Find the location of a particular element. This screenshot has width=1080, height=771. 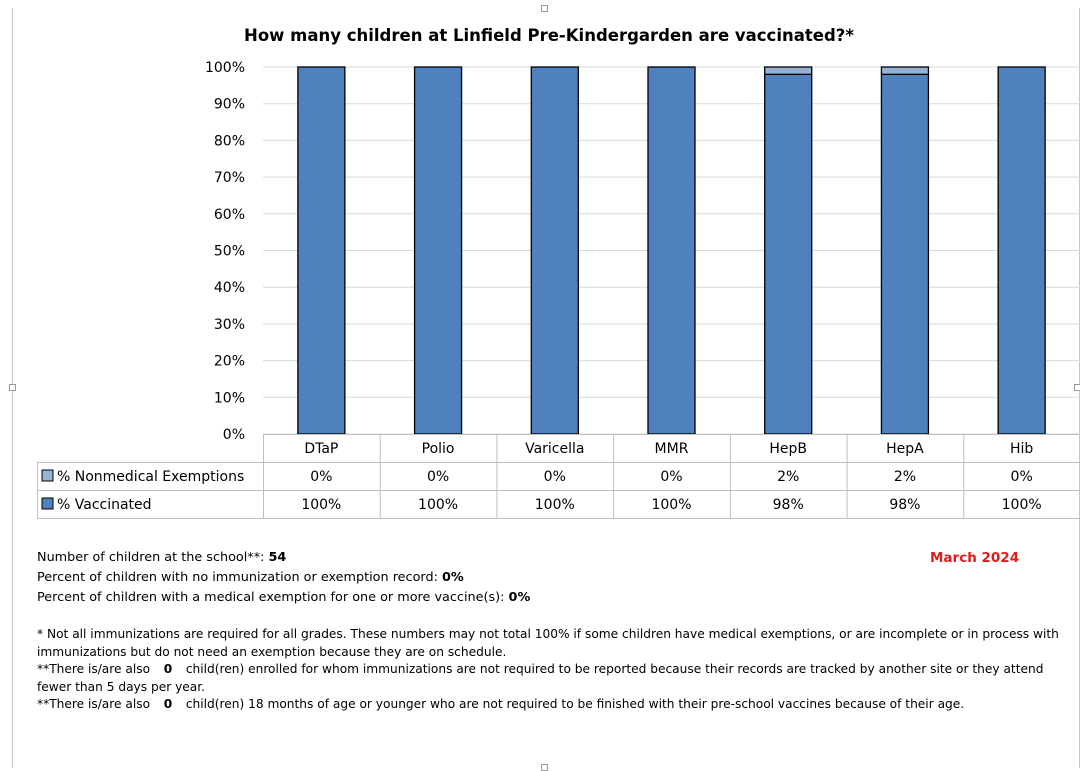

y-tick-label: 40% is located at coordinates (229, 288).